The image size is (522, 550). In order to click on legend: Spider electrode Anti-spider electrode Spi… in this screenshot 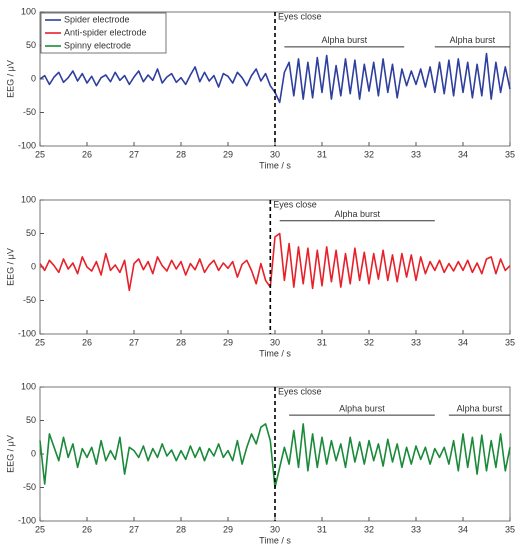, I will do `click(103, 33)`.